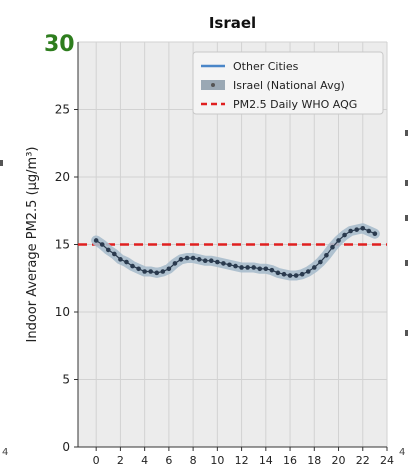 The image size is (409, 469). What do you see at coordinates (59, 44) in the screenshot?
I see `corner-value-label: 30` at bounding box center [59, 44].